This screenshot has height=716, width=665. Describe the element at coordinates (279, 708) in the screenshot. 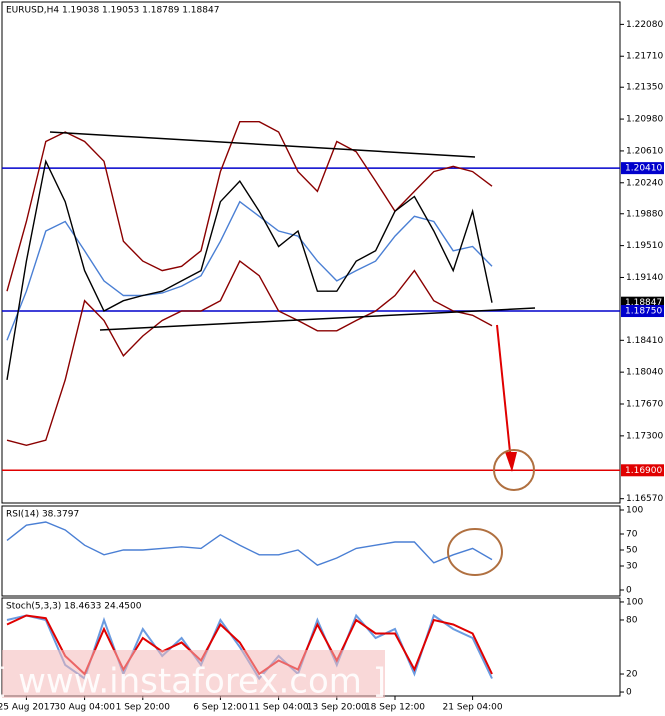

I see `x-tick-label: 11 Sep 04:00` at that location.